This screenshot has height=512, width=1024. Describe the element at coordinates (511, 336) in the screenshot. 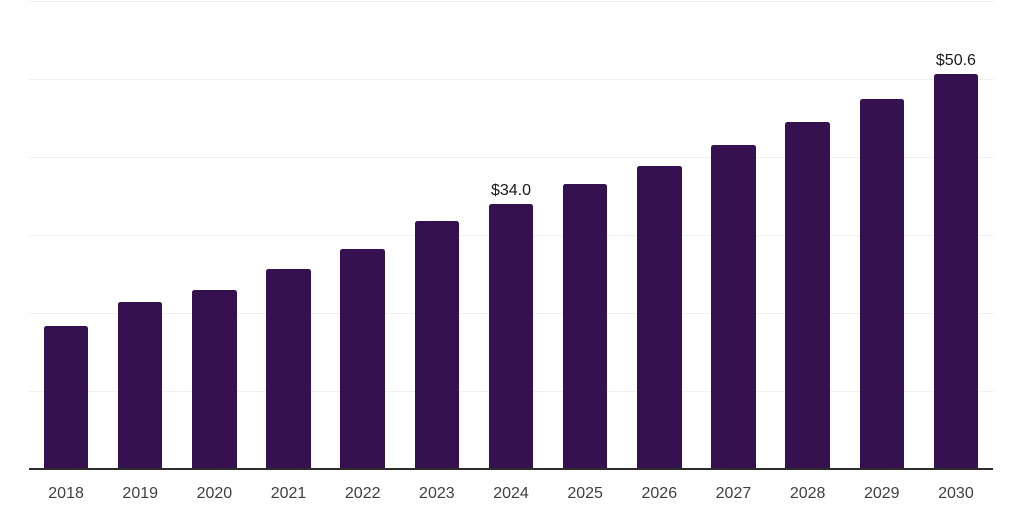

I see `bar-2024` at that location.